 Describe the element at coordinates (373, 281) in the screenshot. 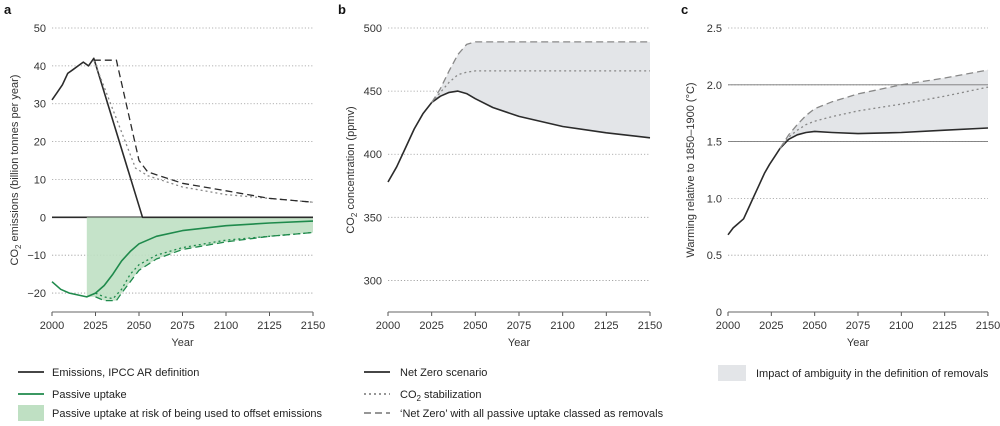

I see `y-tick-label: 300` at that location.